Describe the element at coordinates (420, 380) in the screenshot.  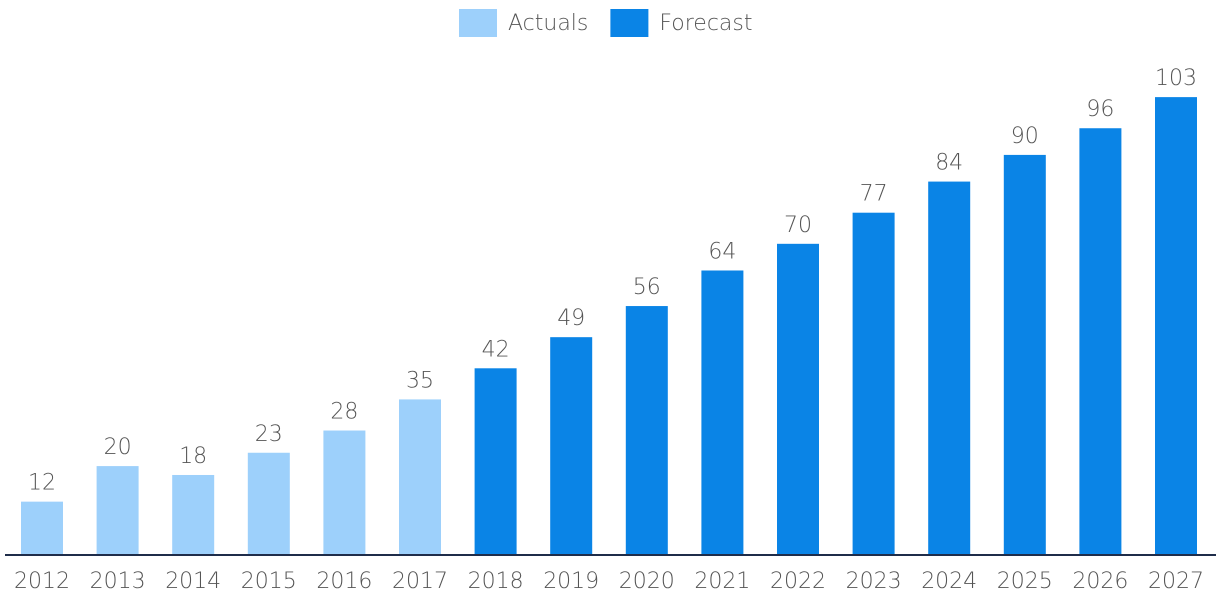
I see `data-label: 35` at that location.